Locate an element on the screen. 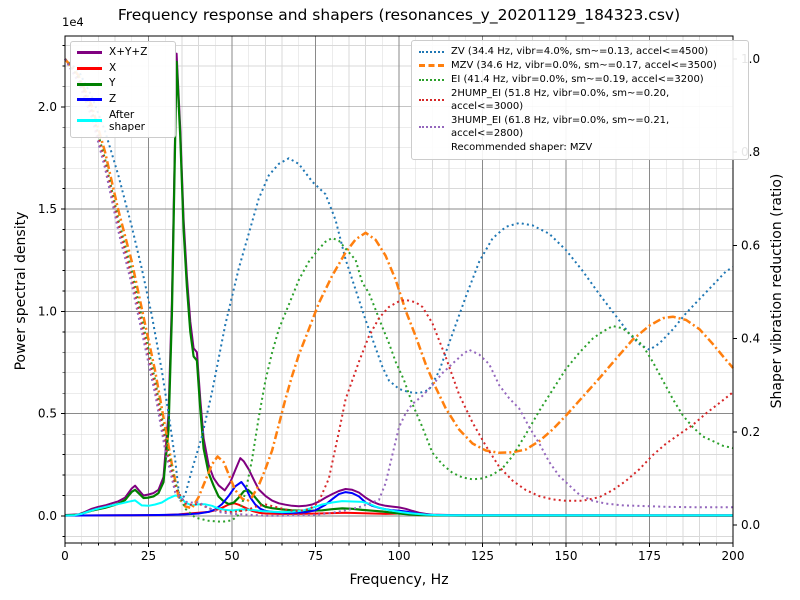 The image size is (800, 600). legend-item-x-y-z: X+Y+Z is located at coordinates (123, 53).